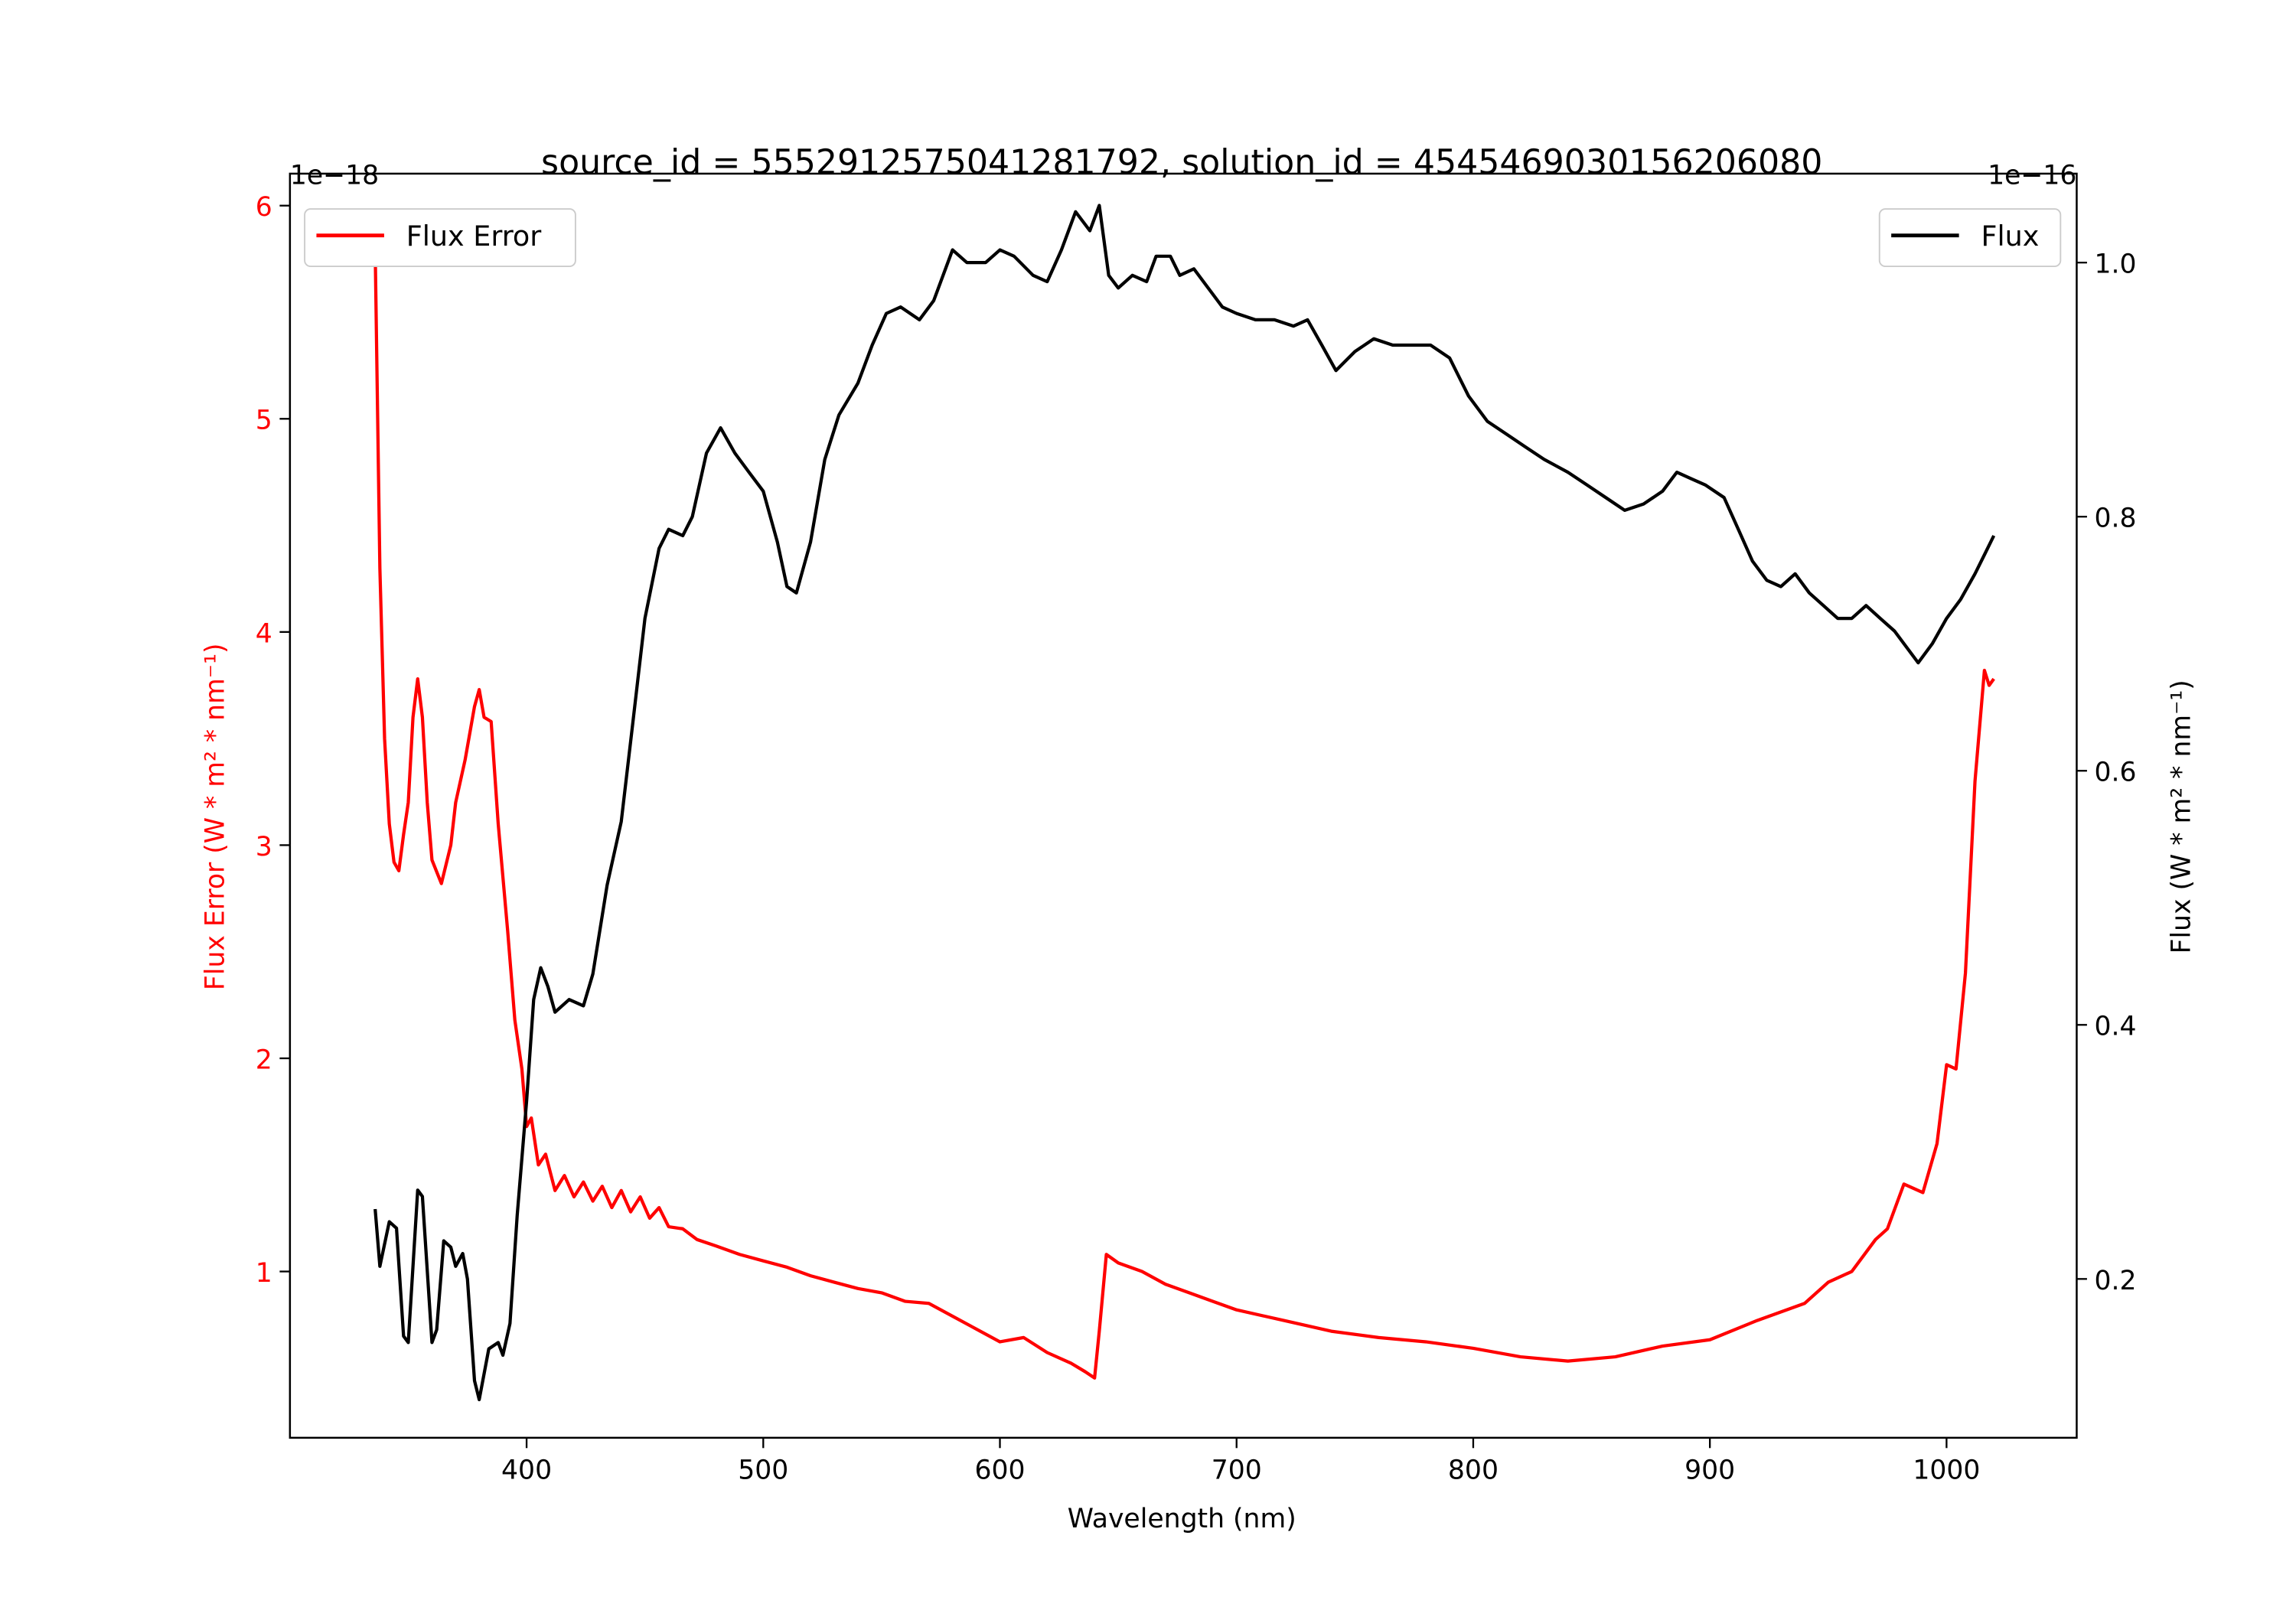 This screenshot has width=2296, height=1607. I want to click on left-y-tick-label: 2, so click(264, 1060).